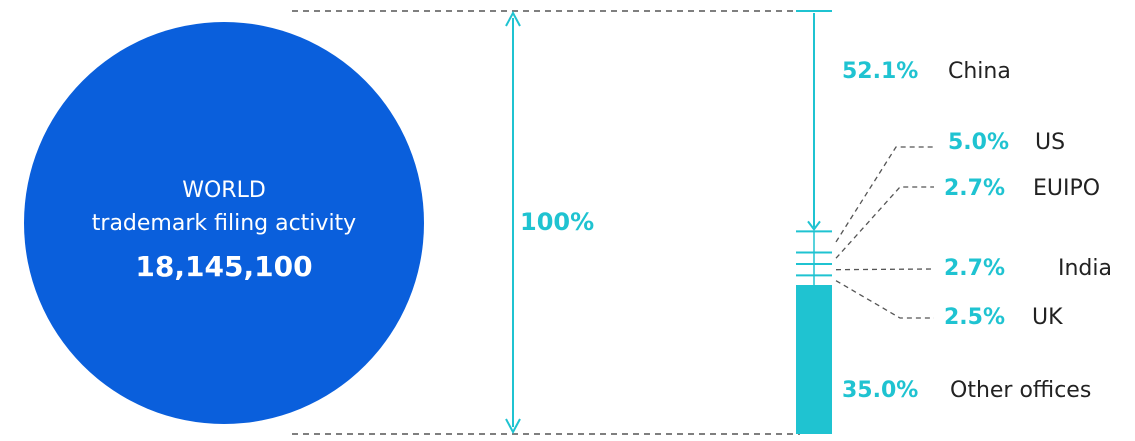 The height and width of the screenshot is (441, 1135). Describe the element at coordinates (1050, 142) in the screenshot. I see `category-label-us: US` at that location.